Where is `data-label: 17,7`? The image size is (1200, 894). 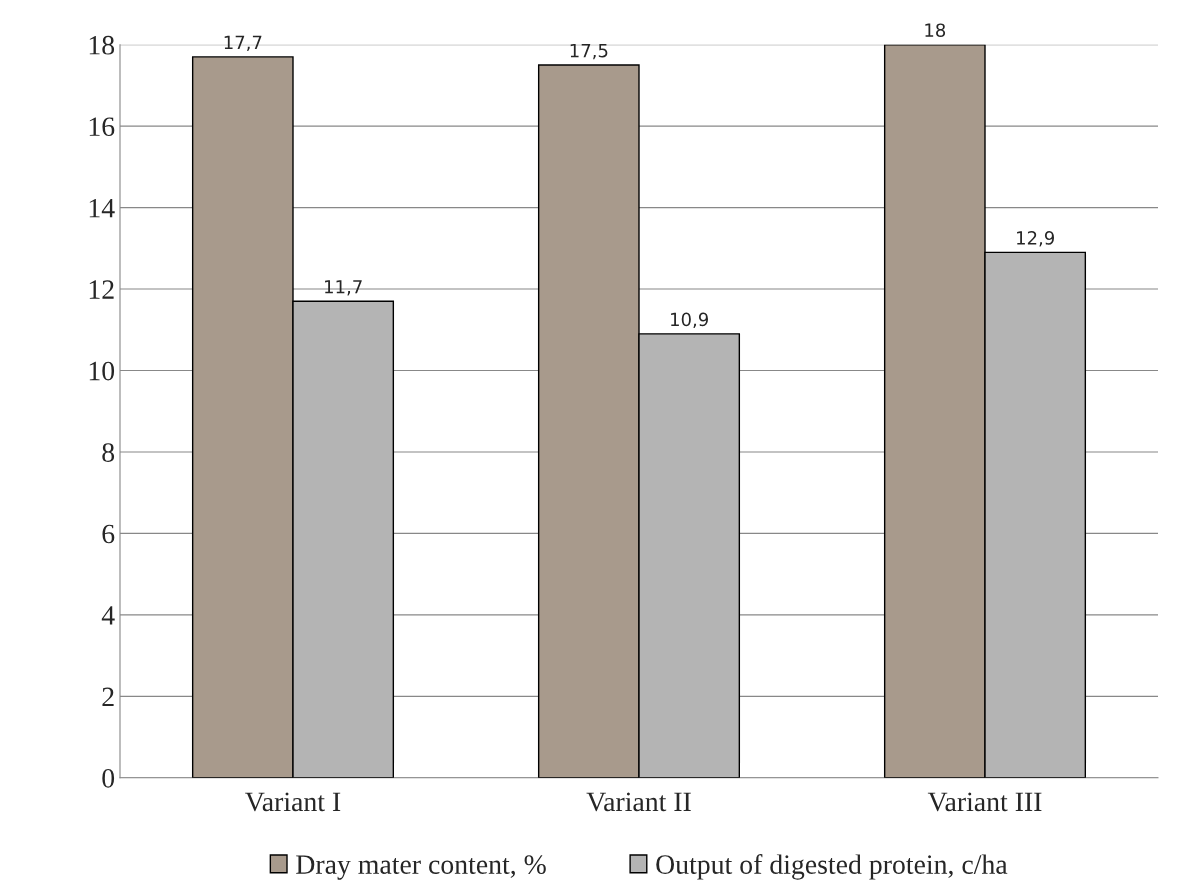
data-label: 17,7 is located at coordinates (243, 43).